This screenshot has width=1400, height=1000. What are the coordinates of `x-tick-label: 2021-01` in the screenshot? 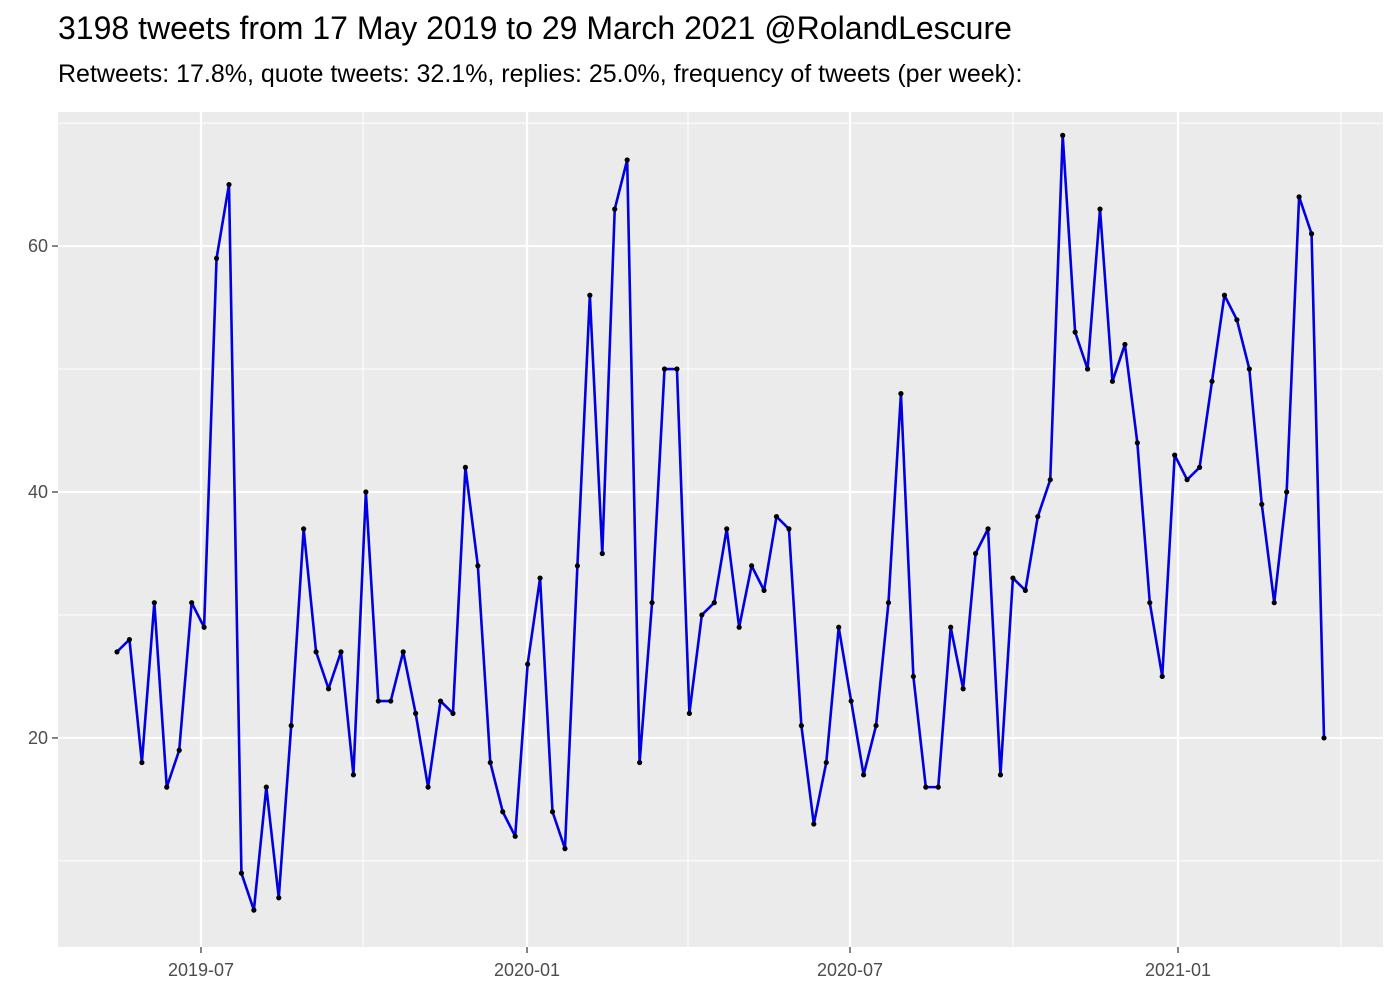 It's located at (1178, 970).